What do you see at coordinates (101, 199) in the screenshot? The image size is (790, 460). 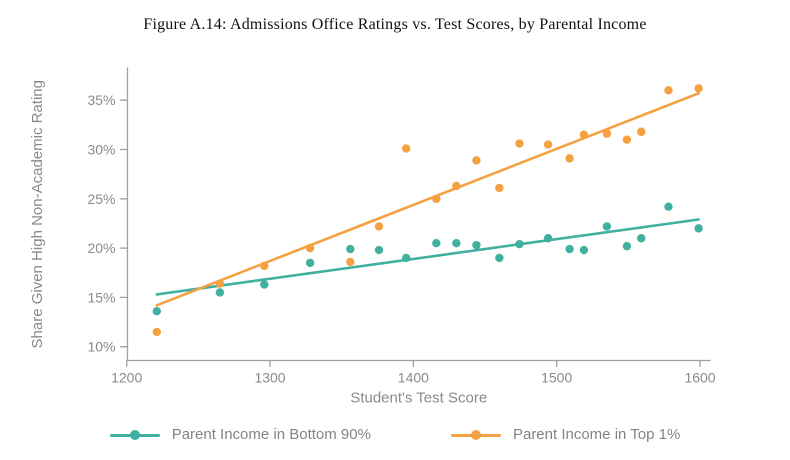 I see `y-tick-label: 25%` at bounding box center [101, 199].